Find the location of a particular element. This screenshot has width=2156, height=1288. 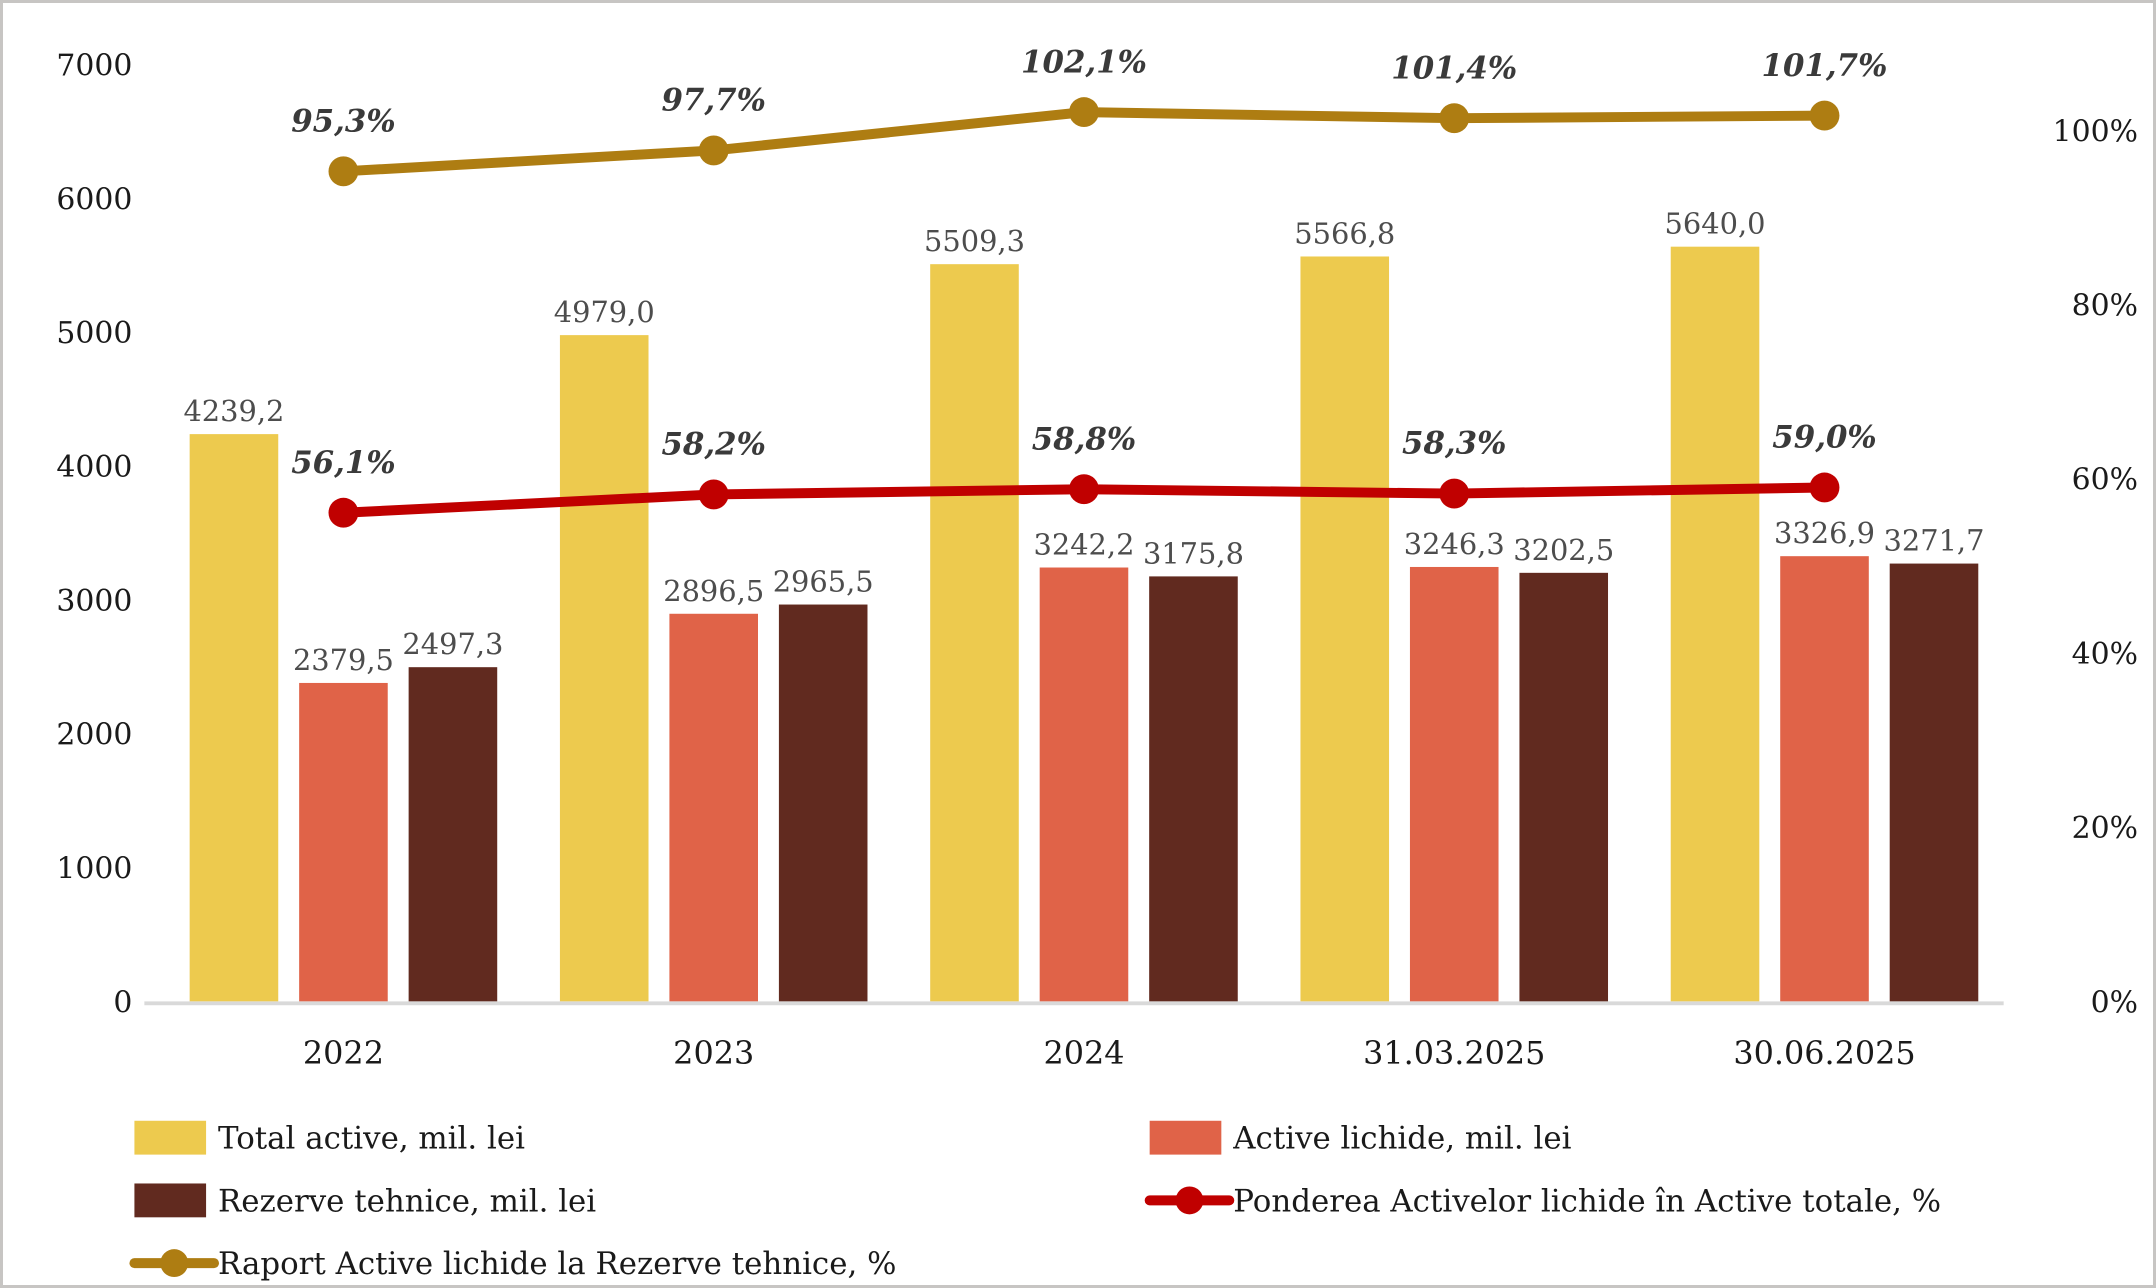

bar-value-label-rezerve-tehnice-mil-lei-2023: 2965,5 is located at coordinates (823, 582).